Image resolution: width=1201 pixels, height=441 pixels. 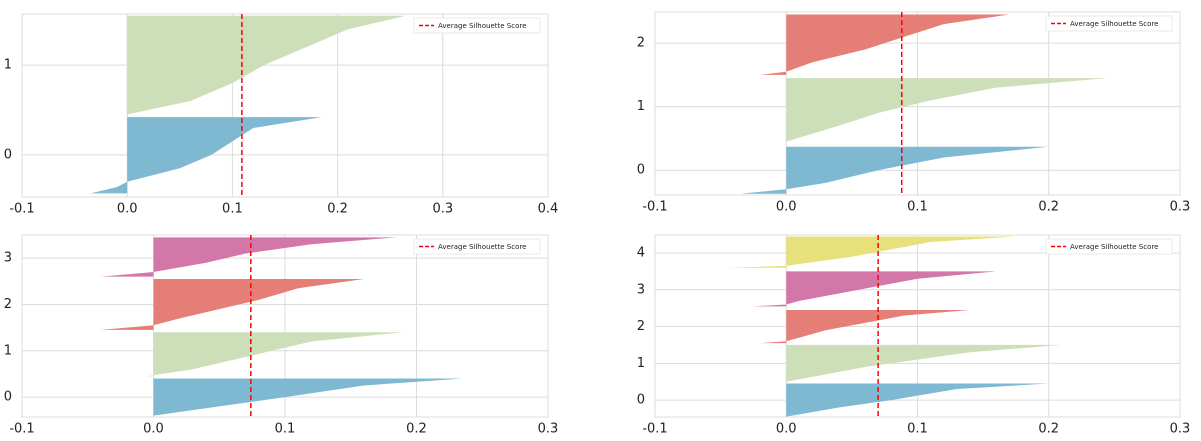 What do you see at coordinates (548, 209) in the screenshot?
I see `x-tick-label: 0.4` at bounding box center [548, 209].